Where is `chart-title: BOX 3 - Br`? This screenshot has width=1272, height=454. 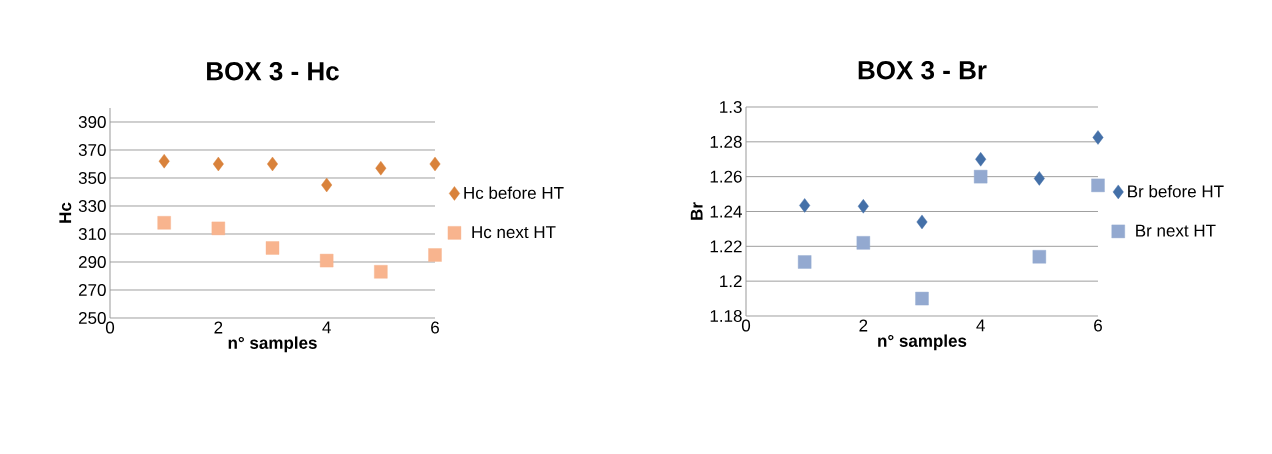 chart-title: BOX 3 - Br is located at coordinates (922, 70).